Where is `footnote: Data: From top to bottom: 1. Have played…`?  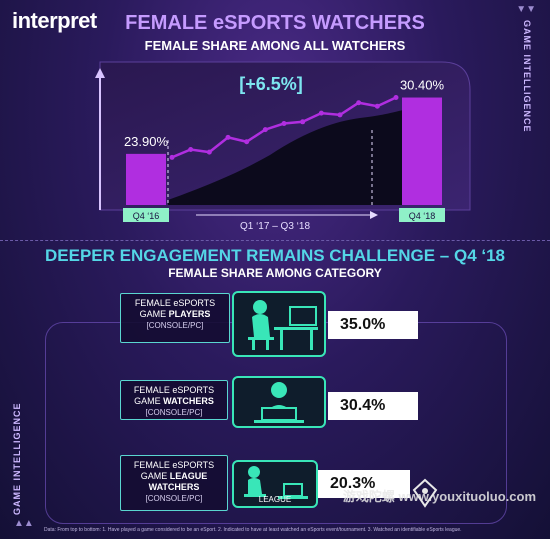
footnote: Data: From top to bottom: 1. Have played… is located at coordinates (253, 530).